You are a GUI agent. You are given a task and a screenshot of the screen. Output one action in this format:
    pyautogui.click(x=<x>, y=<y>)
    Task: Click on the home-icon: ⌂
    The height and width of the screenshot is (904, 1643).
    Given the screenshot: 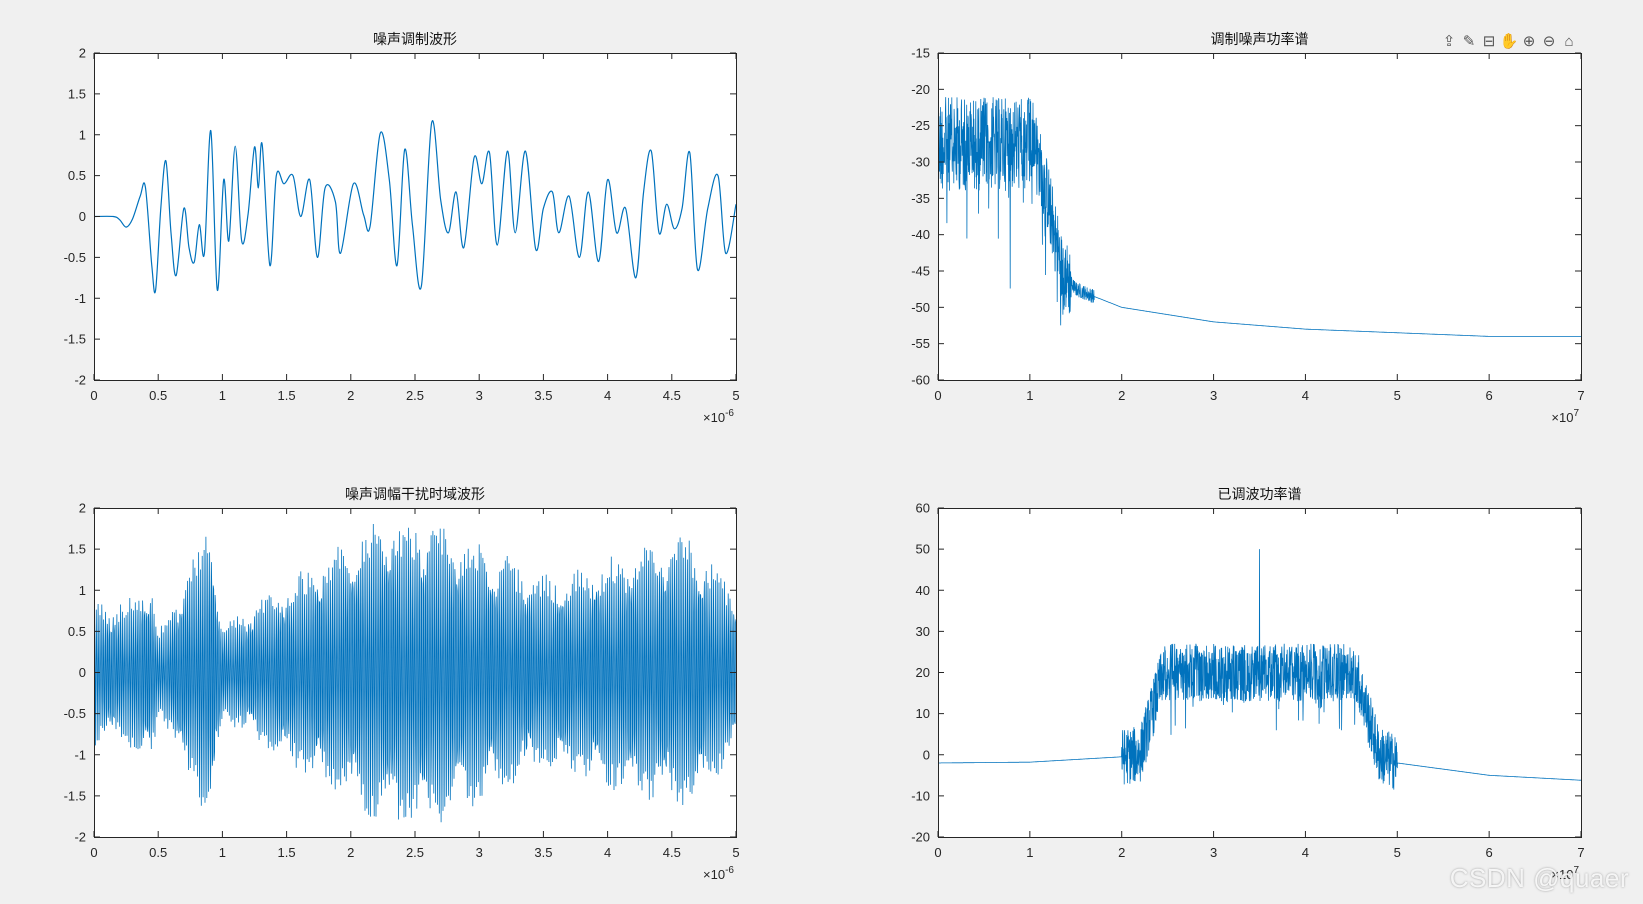 What is the action you would take?
    pyautogui.click(x=1569, y=41)
    